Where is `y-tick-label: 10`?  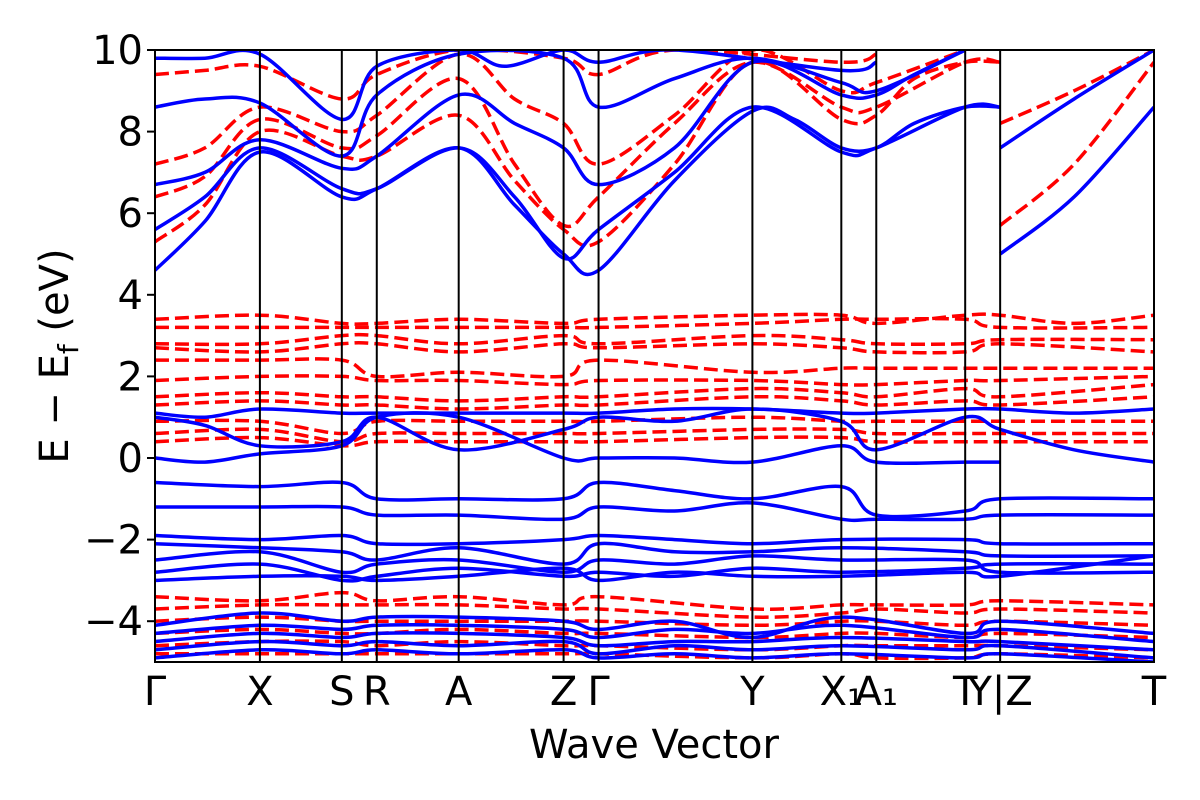
y-tick-label: 10 is located at coordinates (117, 51).